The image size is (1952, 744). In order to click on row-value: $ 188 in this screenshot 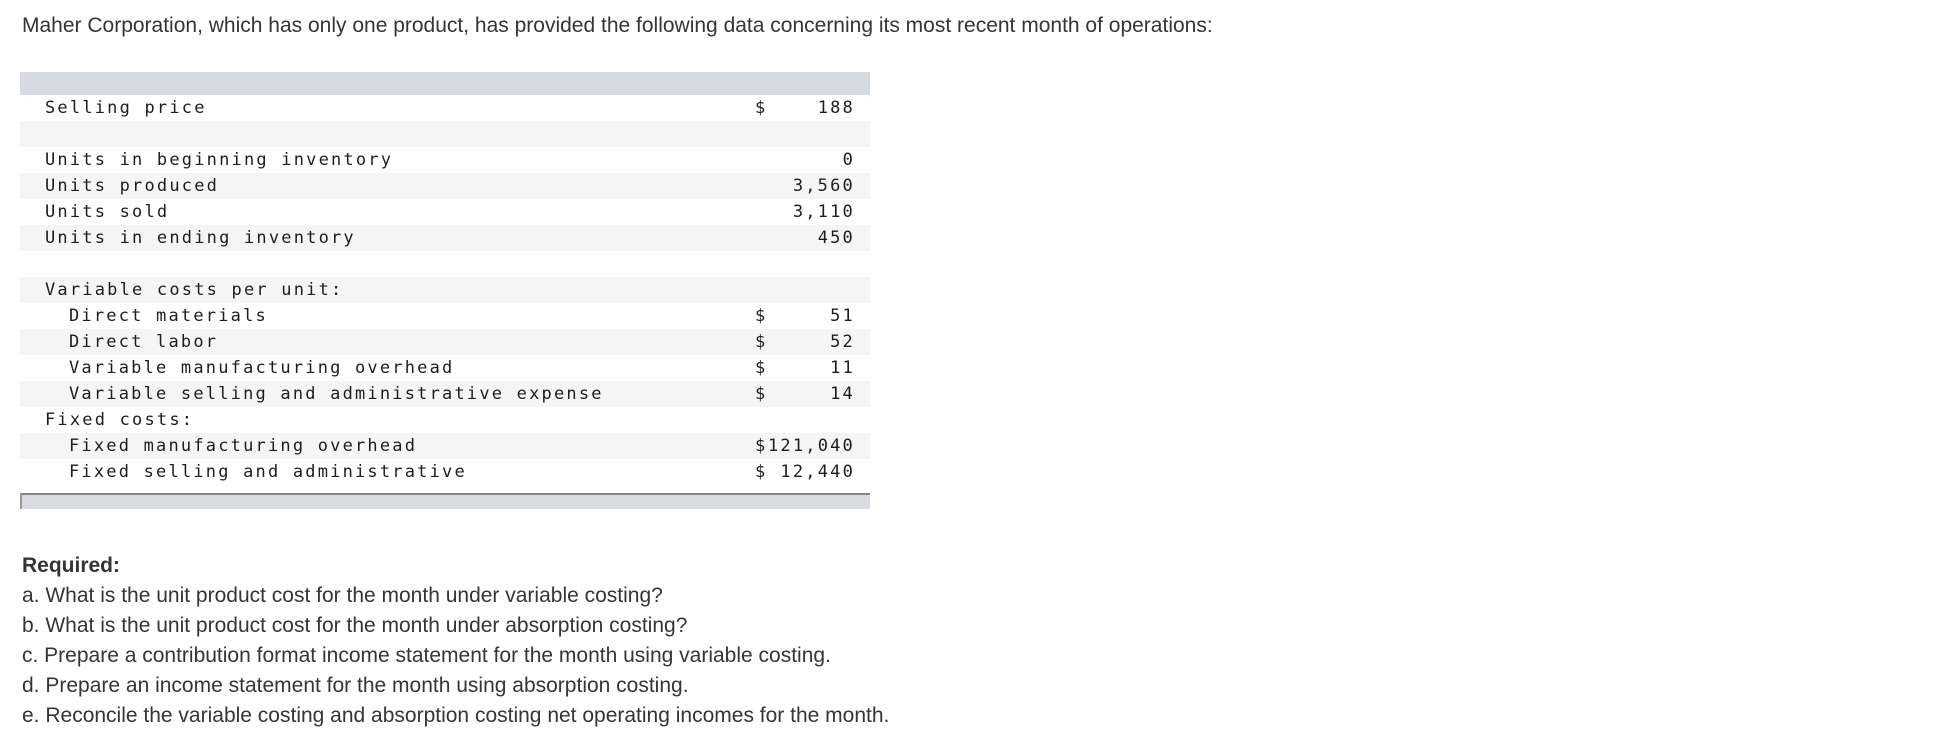, I will do `click(805, 108)`.